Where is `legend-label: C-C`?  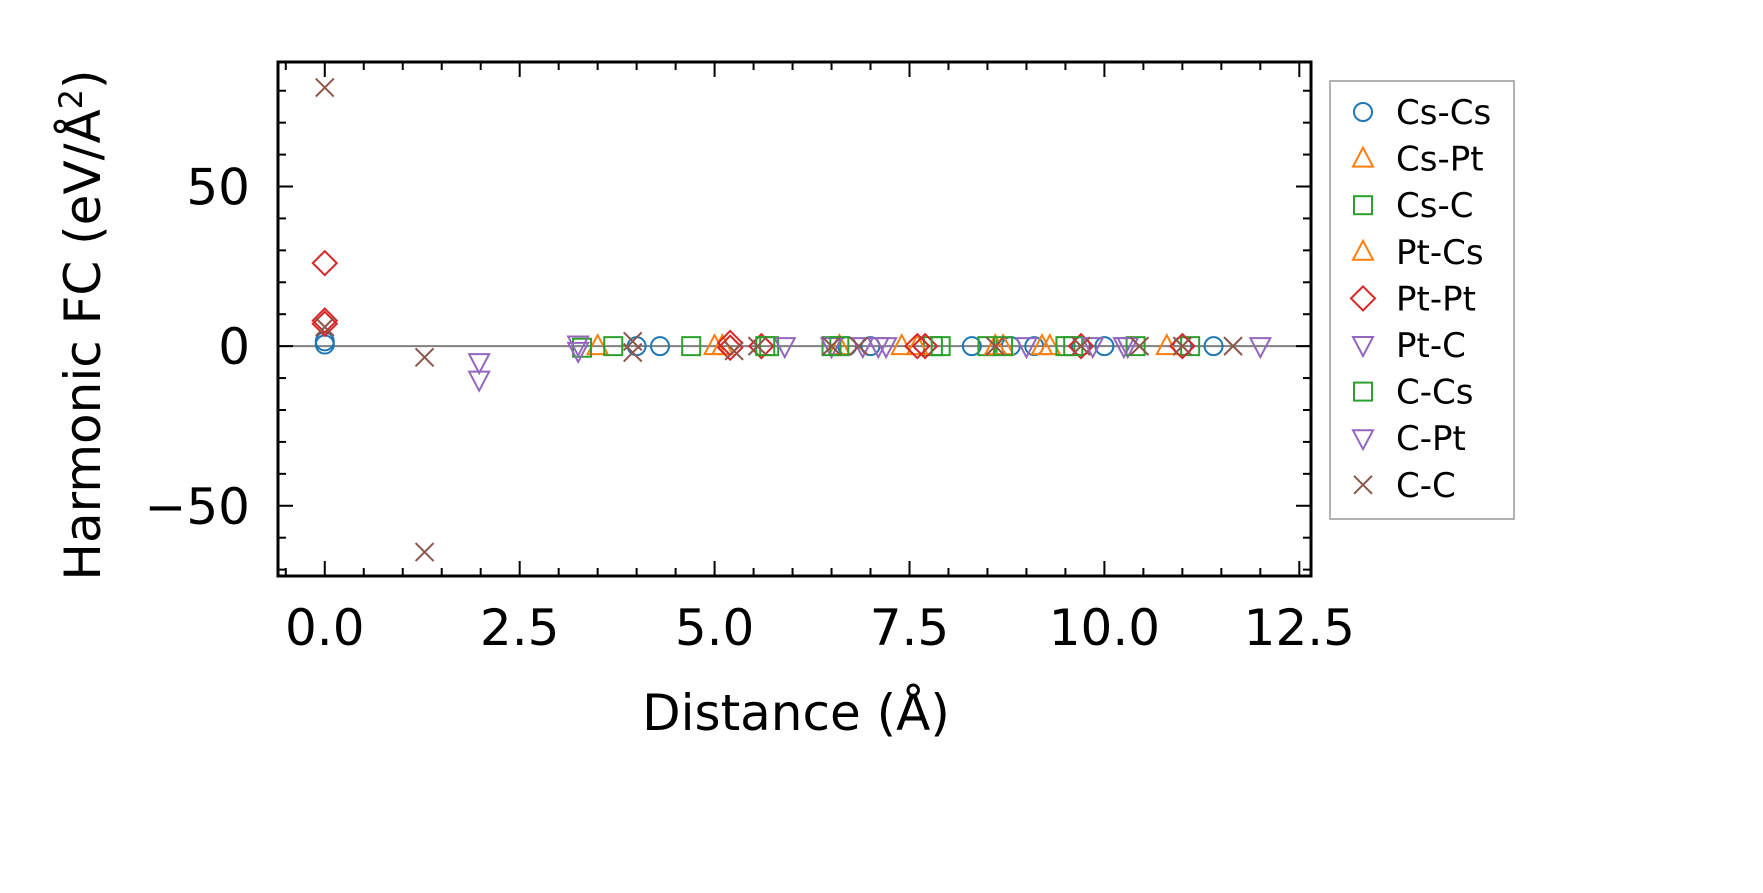 legend-label: C-C is located at coordinates (1426, 486).